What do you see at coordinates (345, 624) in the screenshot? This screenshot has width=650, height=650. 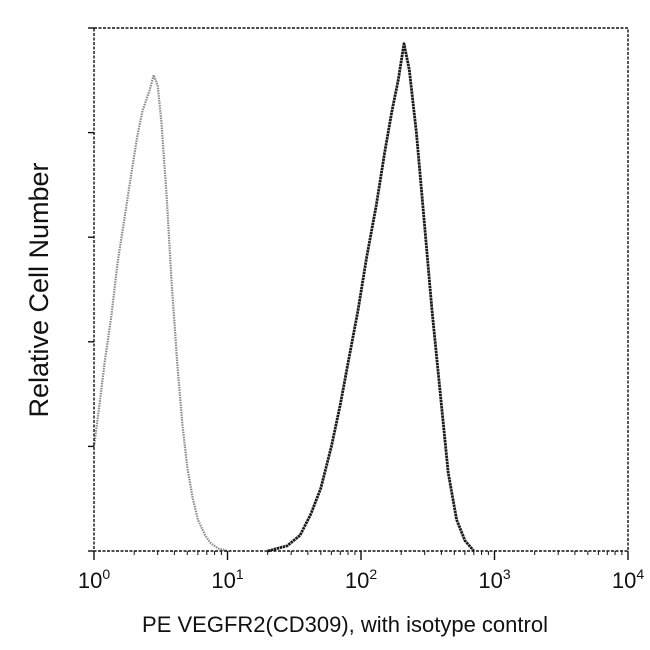 I see `x-axis-label: PE VEGFR2(CD309), with isotype control` at bounding box center [345, 624].